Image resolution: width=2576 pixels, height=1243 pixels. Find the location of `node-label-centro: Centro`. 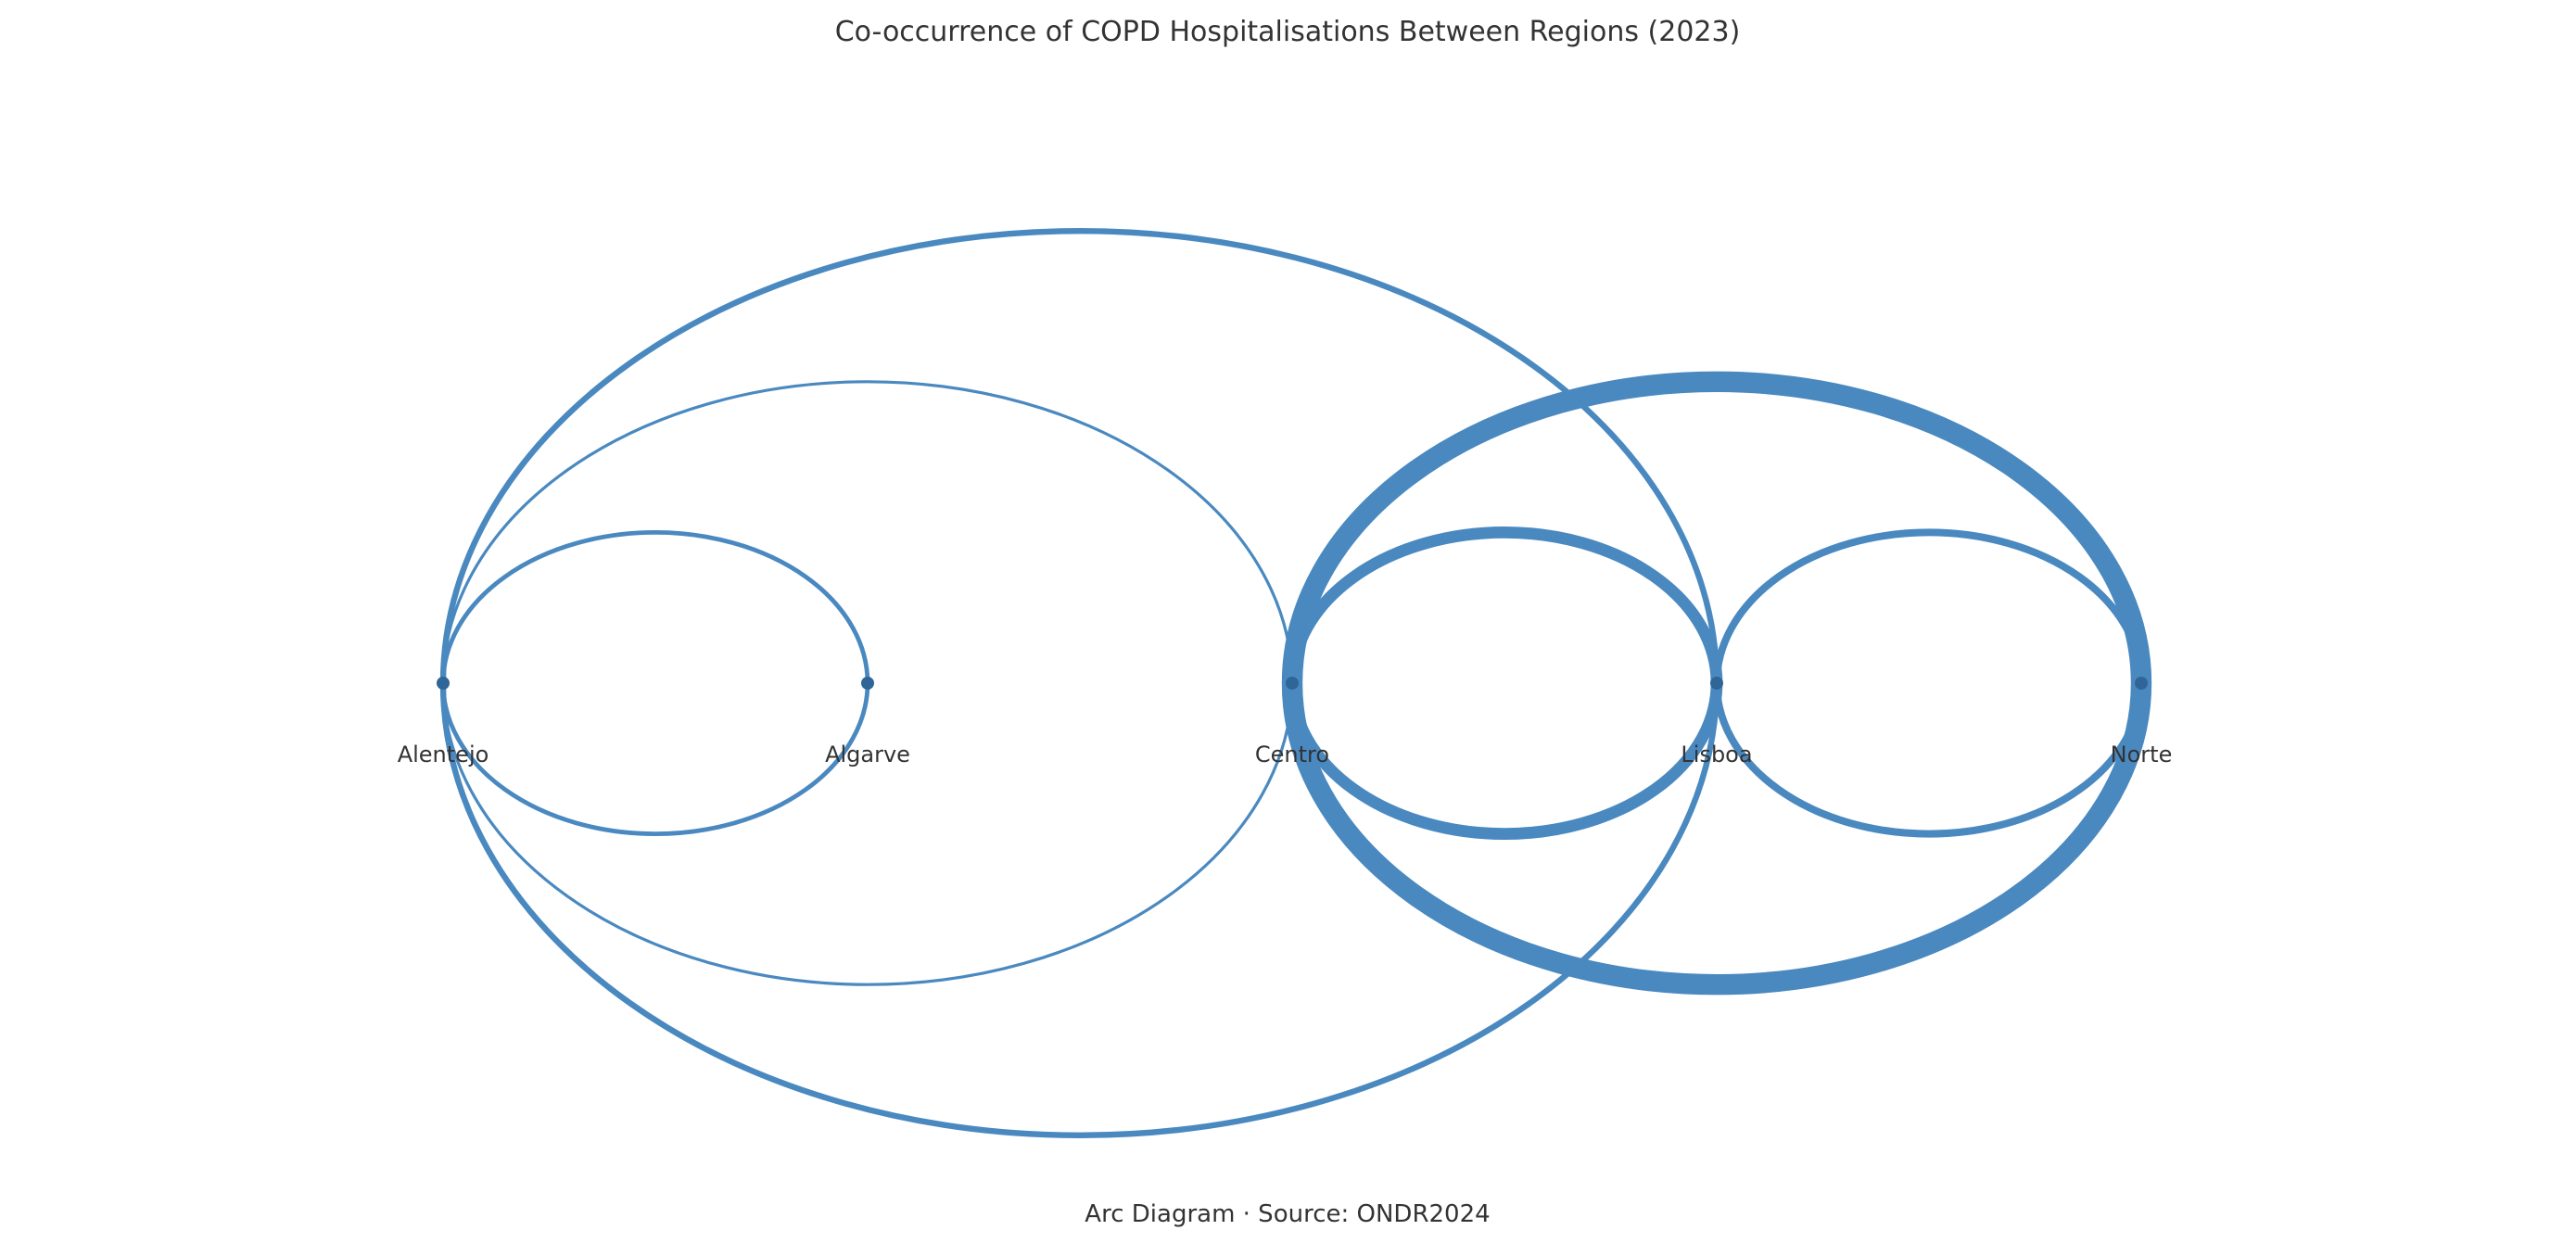

node-label-centro: Centro is located at coordinates (1292, 754).